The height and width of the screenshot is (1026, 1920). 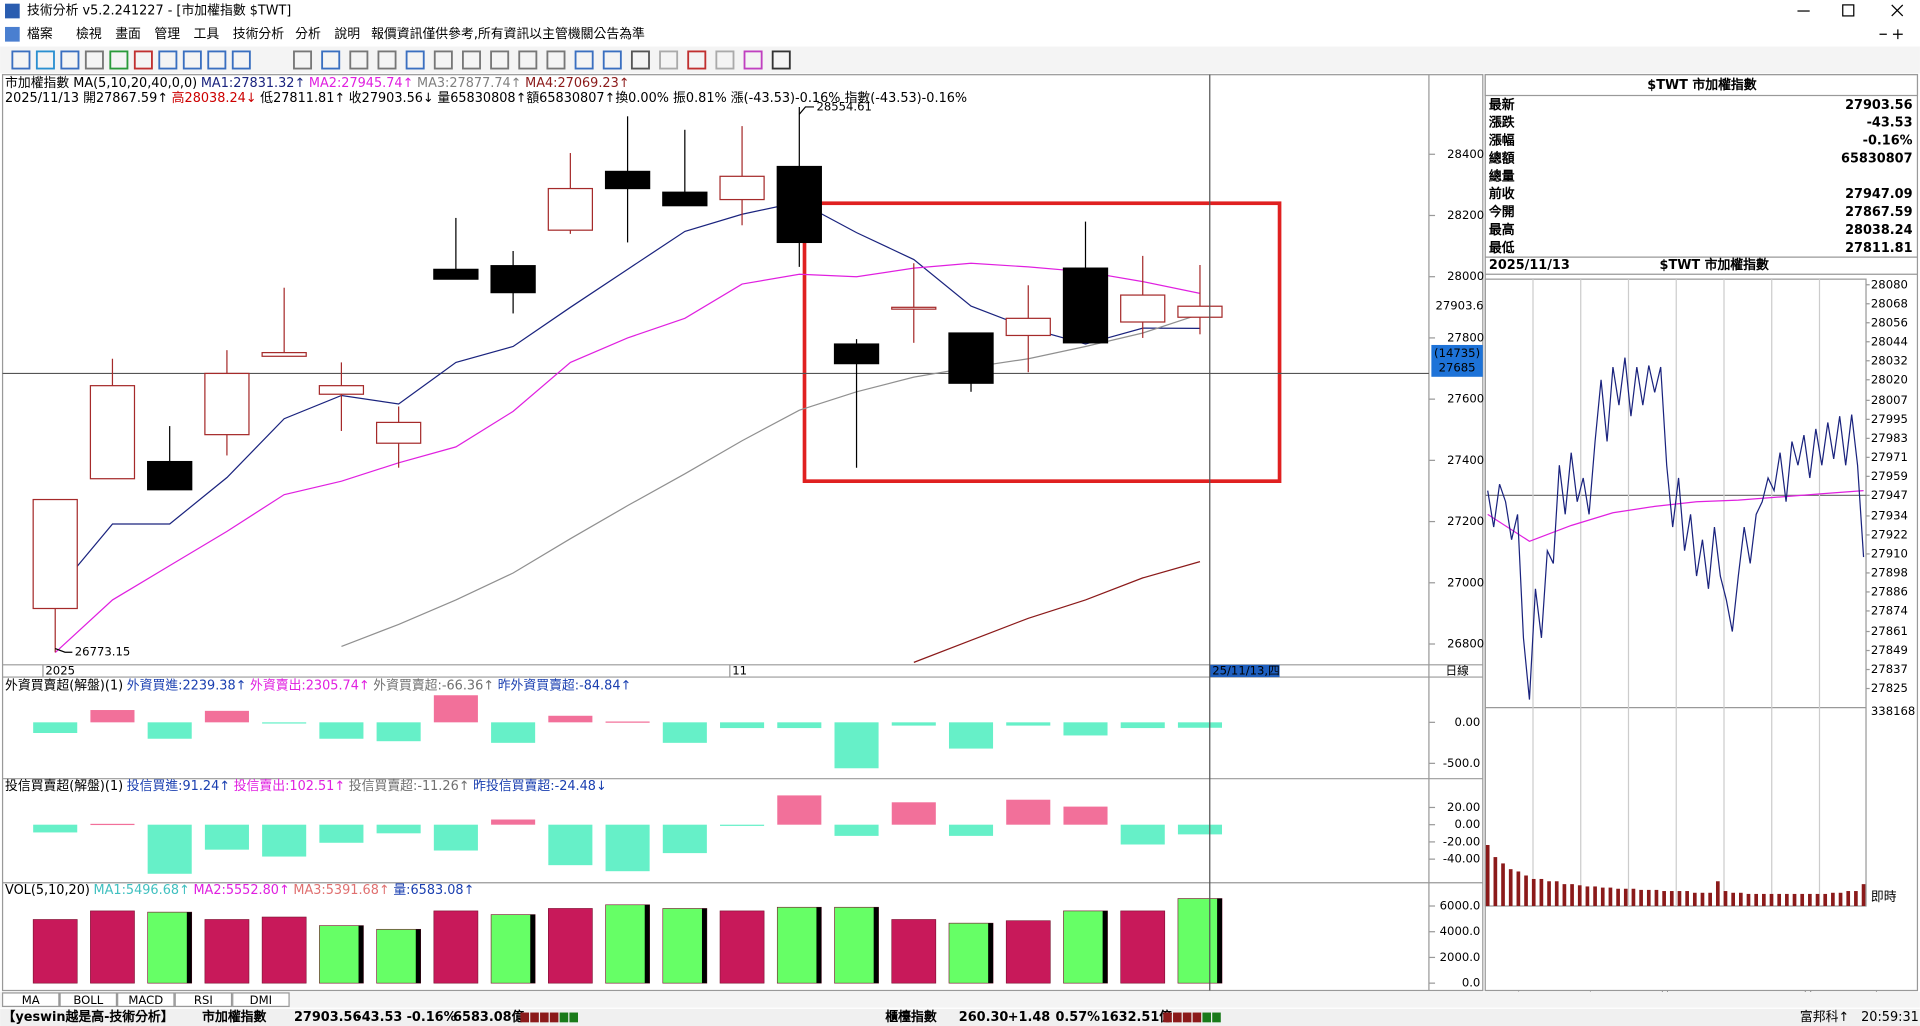 What do you see at coordinates (308, 34) in the screenshot?
I see `menu-item: 分析` at bounding box center [308, 34].